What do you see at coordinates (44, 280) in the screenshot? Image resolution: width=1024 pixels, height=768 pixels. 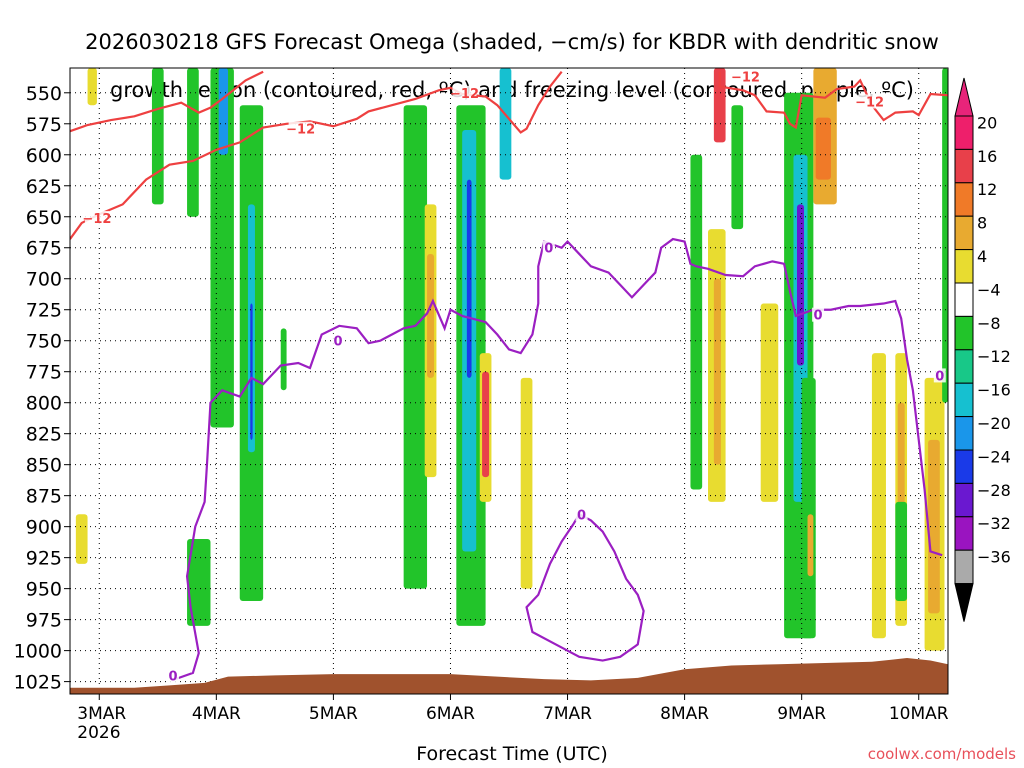 I see `y-tick-label-6: 700` at bounding box center [44, 280].